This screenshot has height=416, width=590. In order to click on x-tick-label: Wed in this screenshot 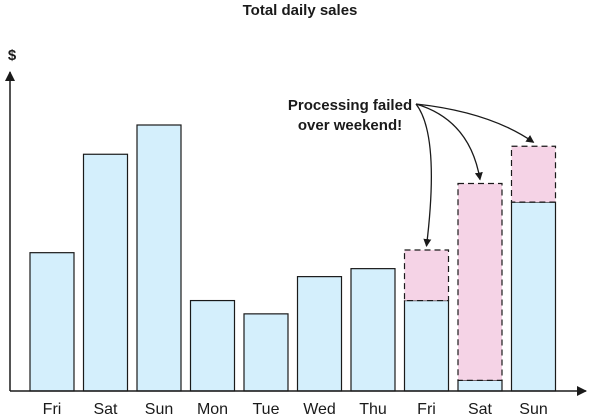, I will do `click(319, 408)`.